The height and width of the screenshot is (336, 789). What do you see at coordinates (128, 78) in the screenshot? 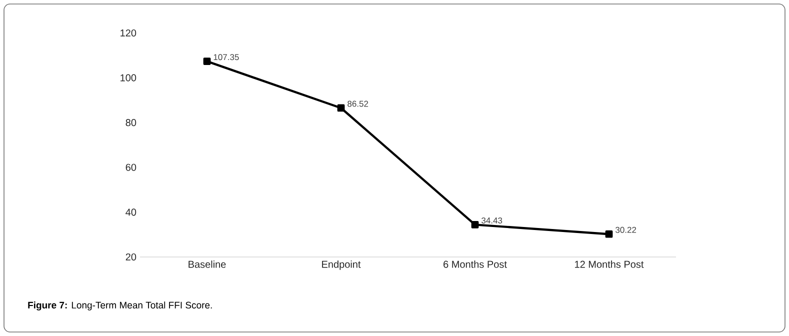
I see `y-tick-label: 100` at bounding box center [128, 78].